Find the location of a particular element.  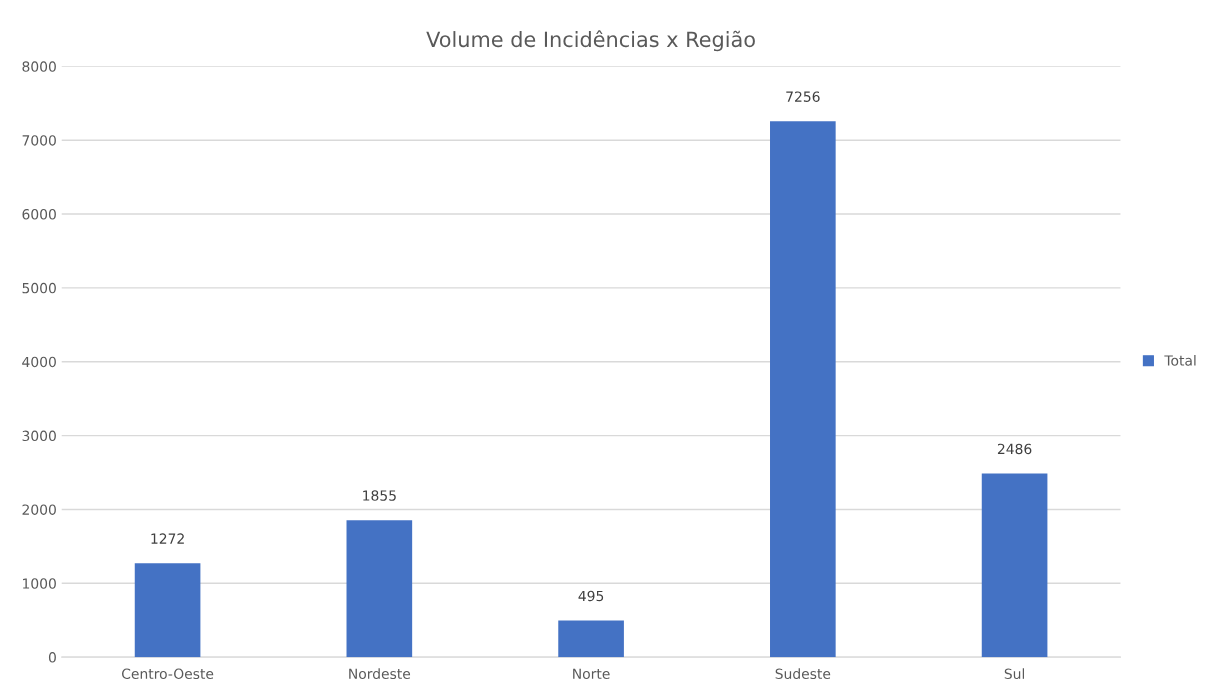

x-tick-label: Sul is located at coordinates (1014, 673).